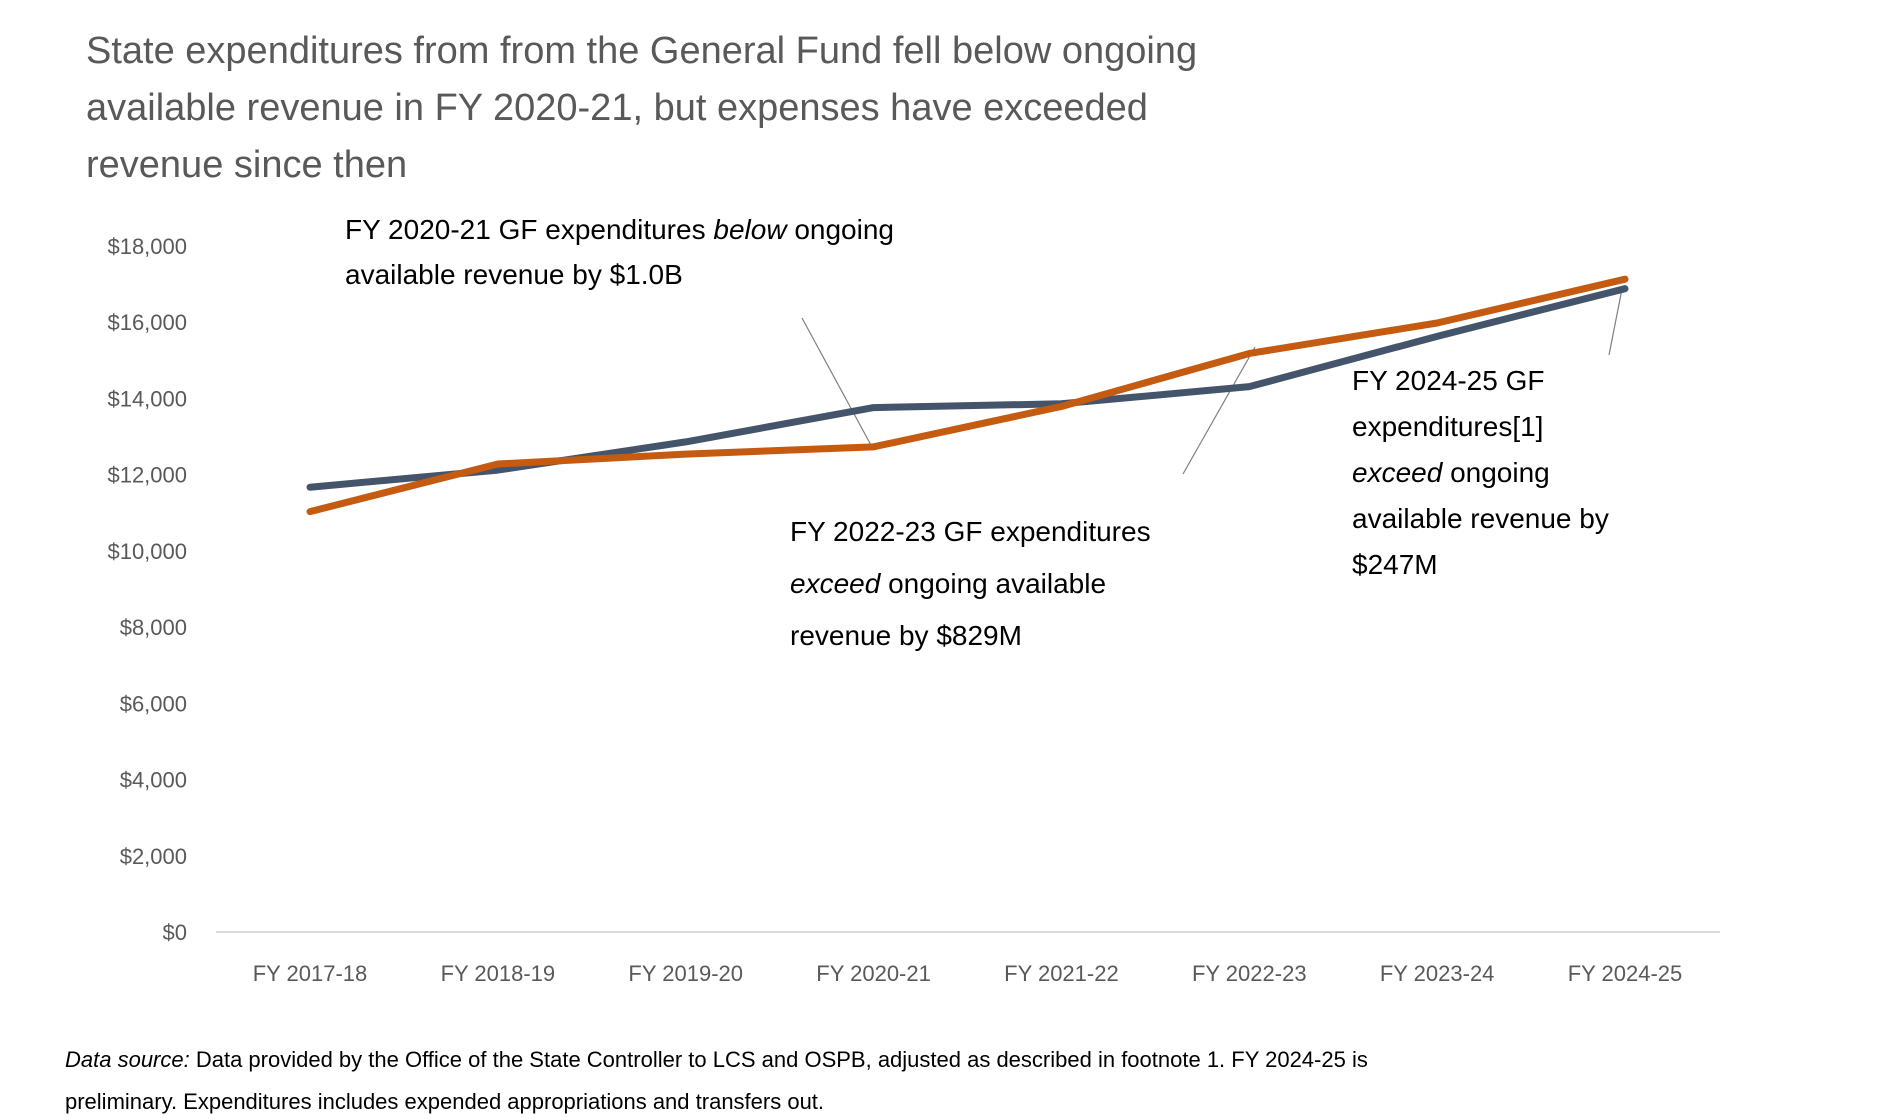 The width and height of the screenshot is (1898, 1120). I want to click on x-tick-label: FY 2019-20, so click(685, 973).